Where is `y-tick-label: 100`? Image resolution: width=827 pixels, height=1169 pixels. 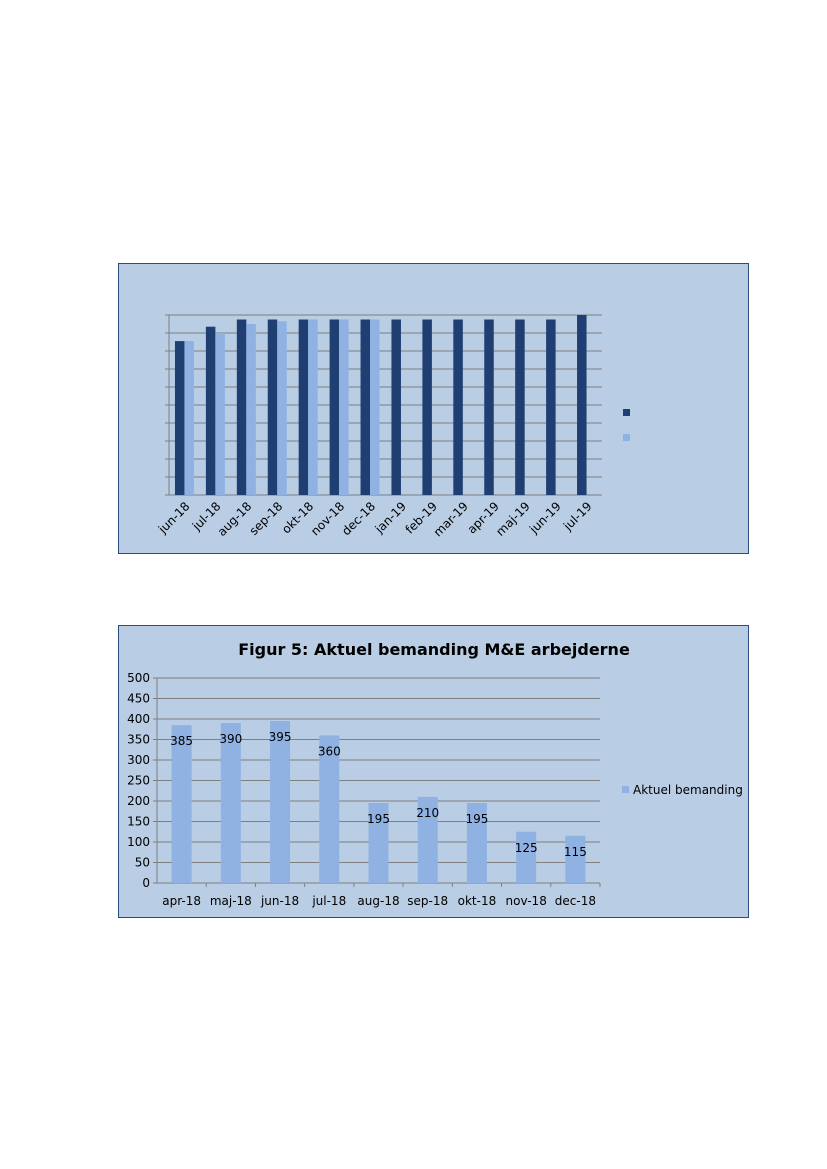 y-tick-label: 100 is located at coordinates (138, 842).